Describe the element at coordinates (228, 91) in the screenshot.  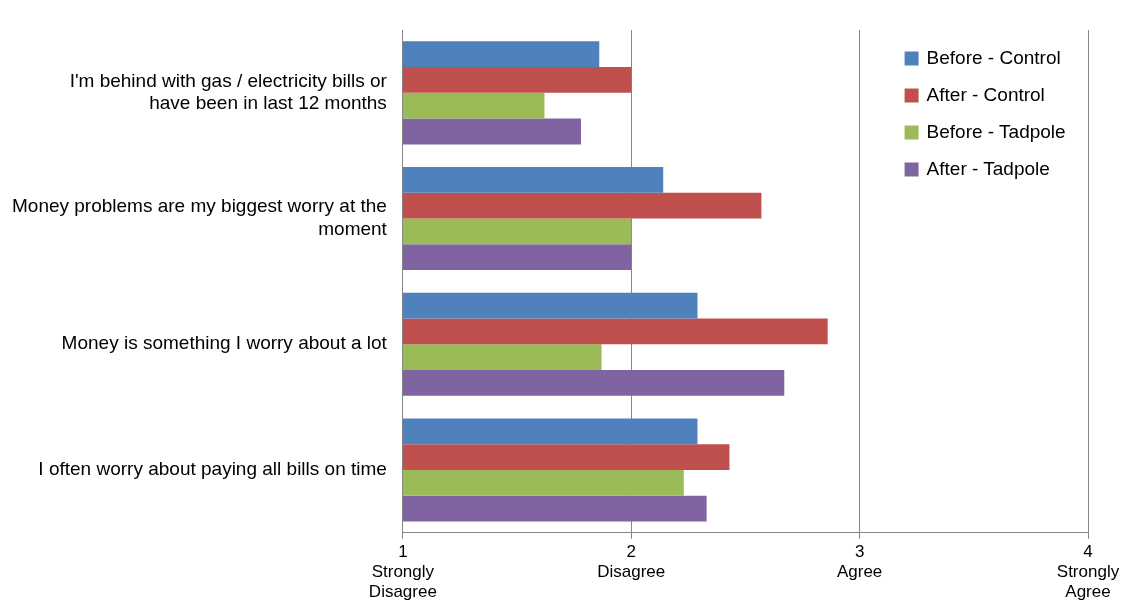
I see `y-tick-label: I'm behind with gas / electricity bills or have been in last 12 months` at that location.